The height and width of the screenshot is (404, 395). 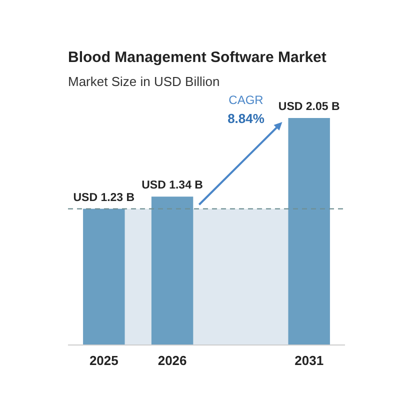 What do you see at coordinates (246, 118) in the screenshot?
I see `annotation: 8.84%` at bounding box center [246, 118].